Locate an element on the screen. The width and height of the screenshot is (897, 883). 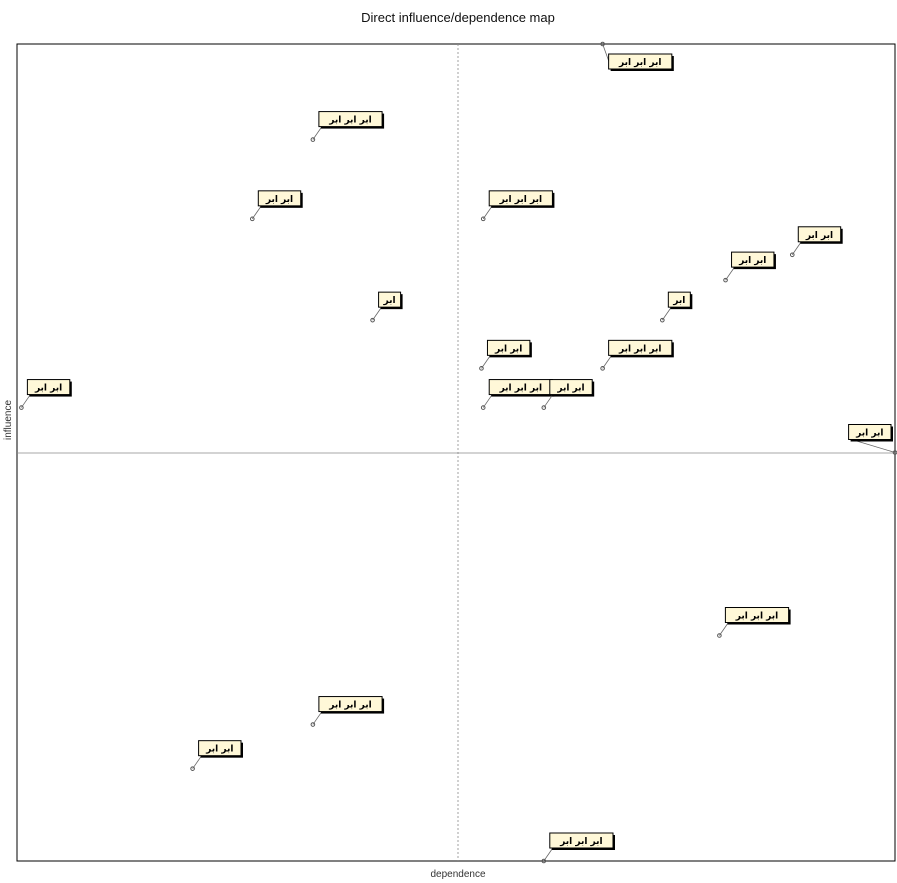
y-axis-label: influence is located at coordinates (8, 420).